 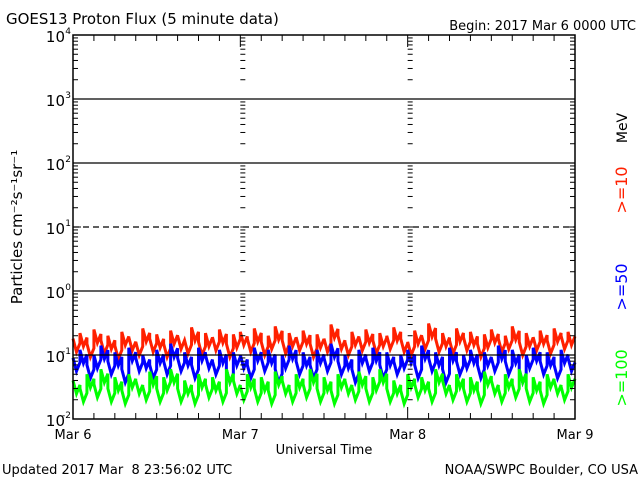 I want to click on y-tick-exponent: 0, so click(x=68, y=288).